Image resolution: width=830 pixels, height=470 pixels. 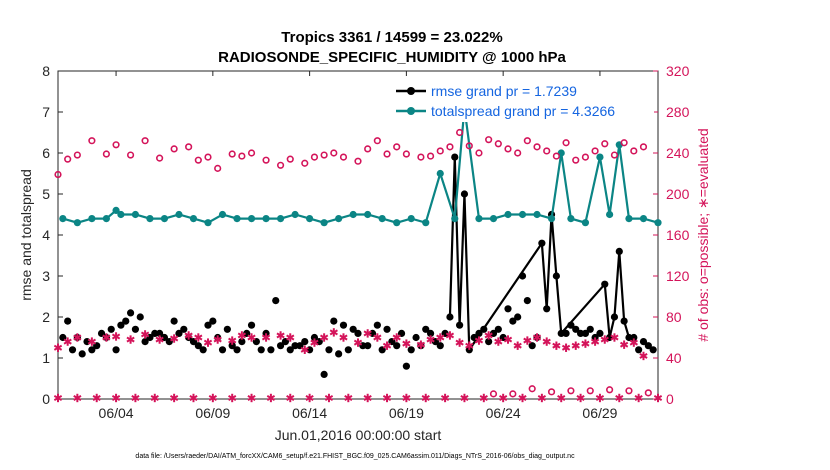 I want to click on y-tick-label: 6, so click(x=46, y=153).